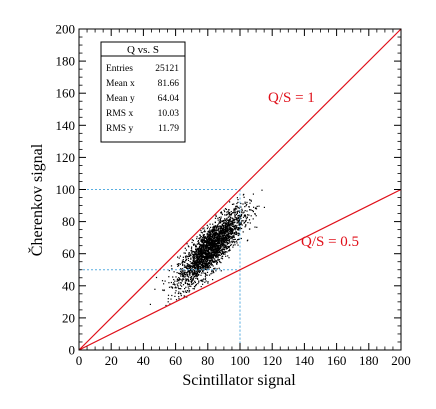 Image resolution: width=436 pixels, height=409 pixels. I want to click on stats-value-rms-y: 11.79, so click(168, 129).